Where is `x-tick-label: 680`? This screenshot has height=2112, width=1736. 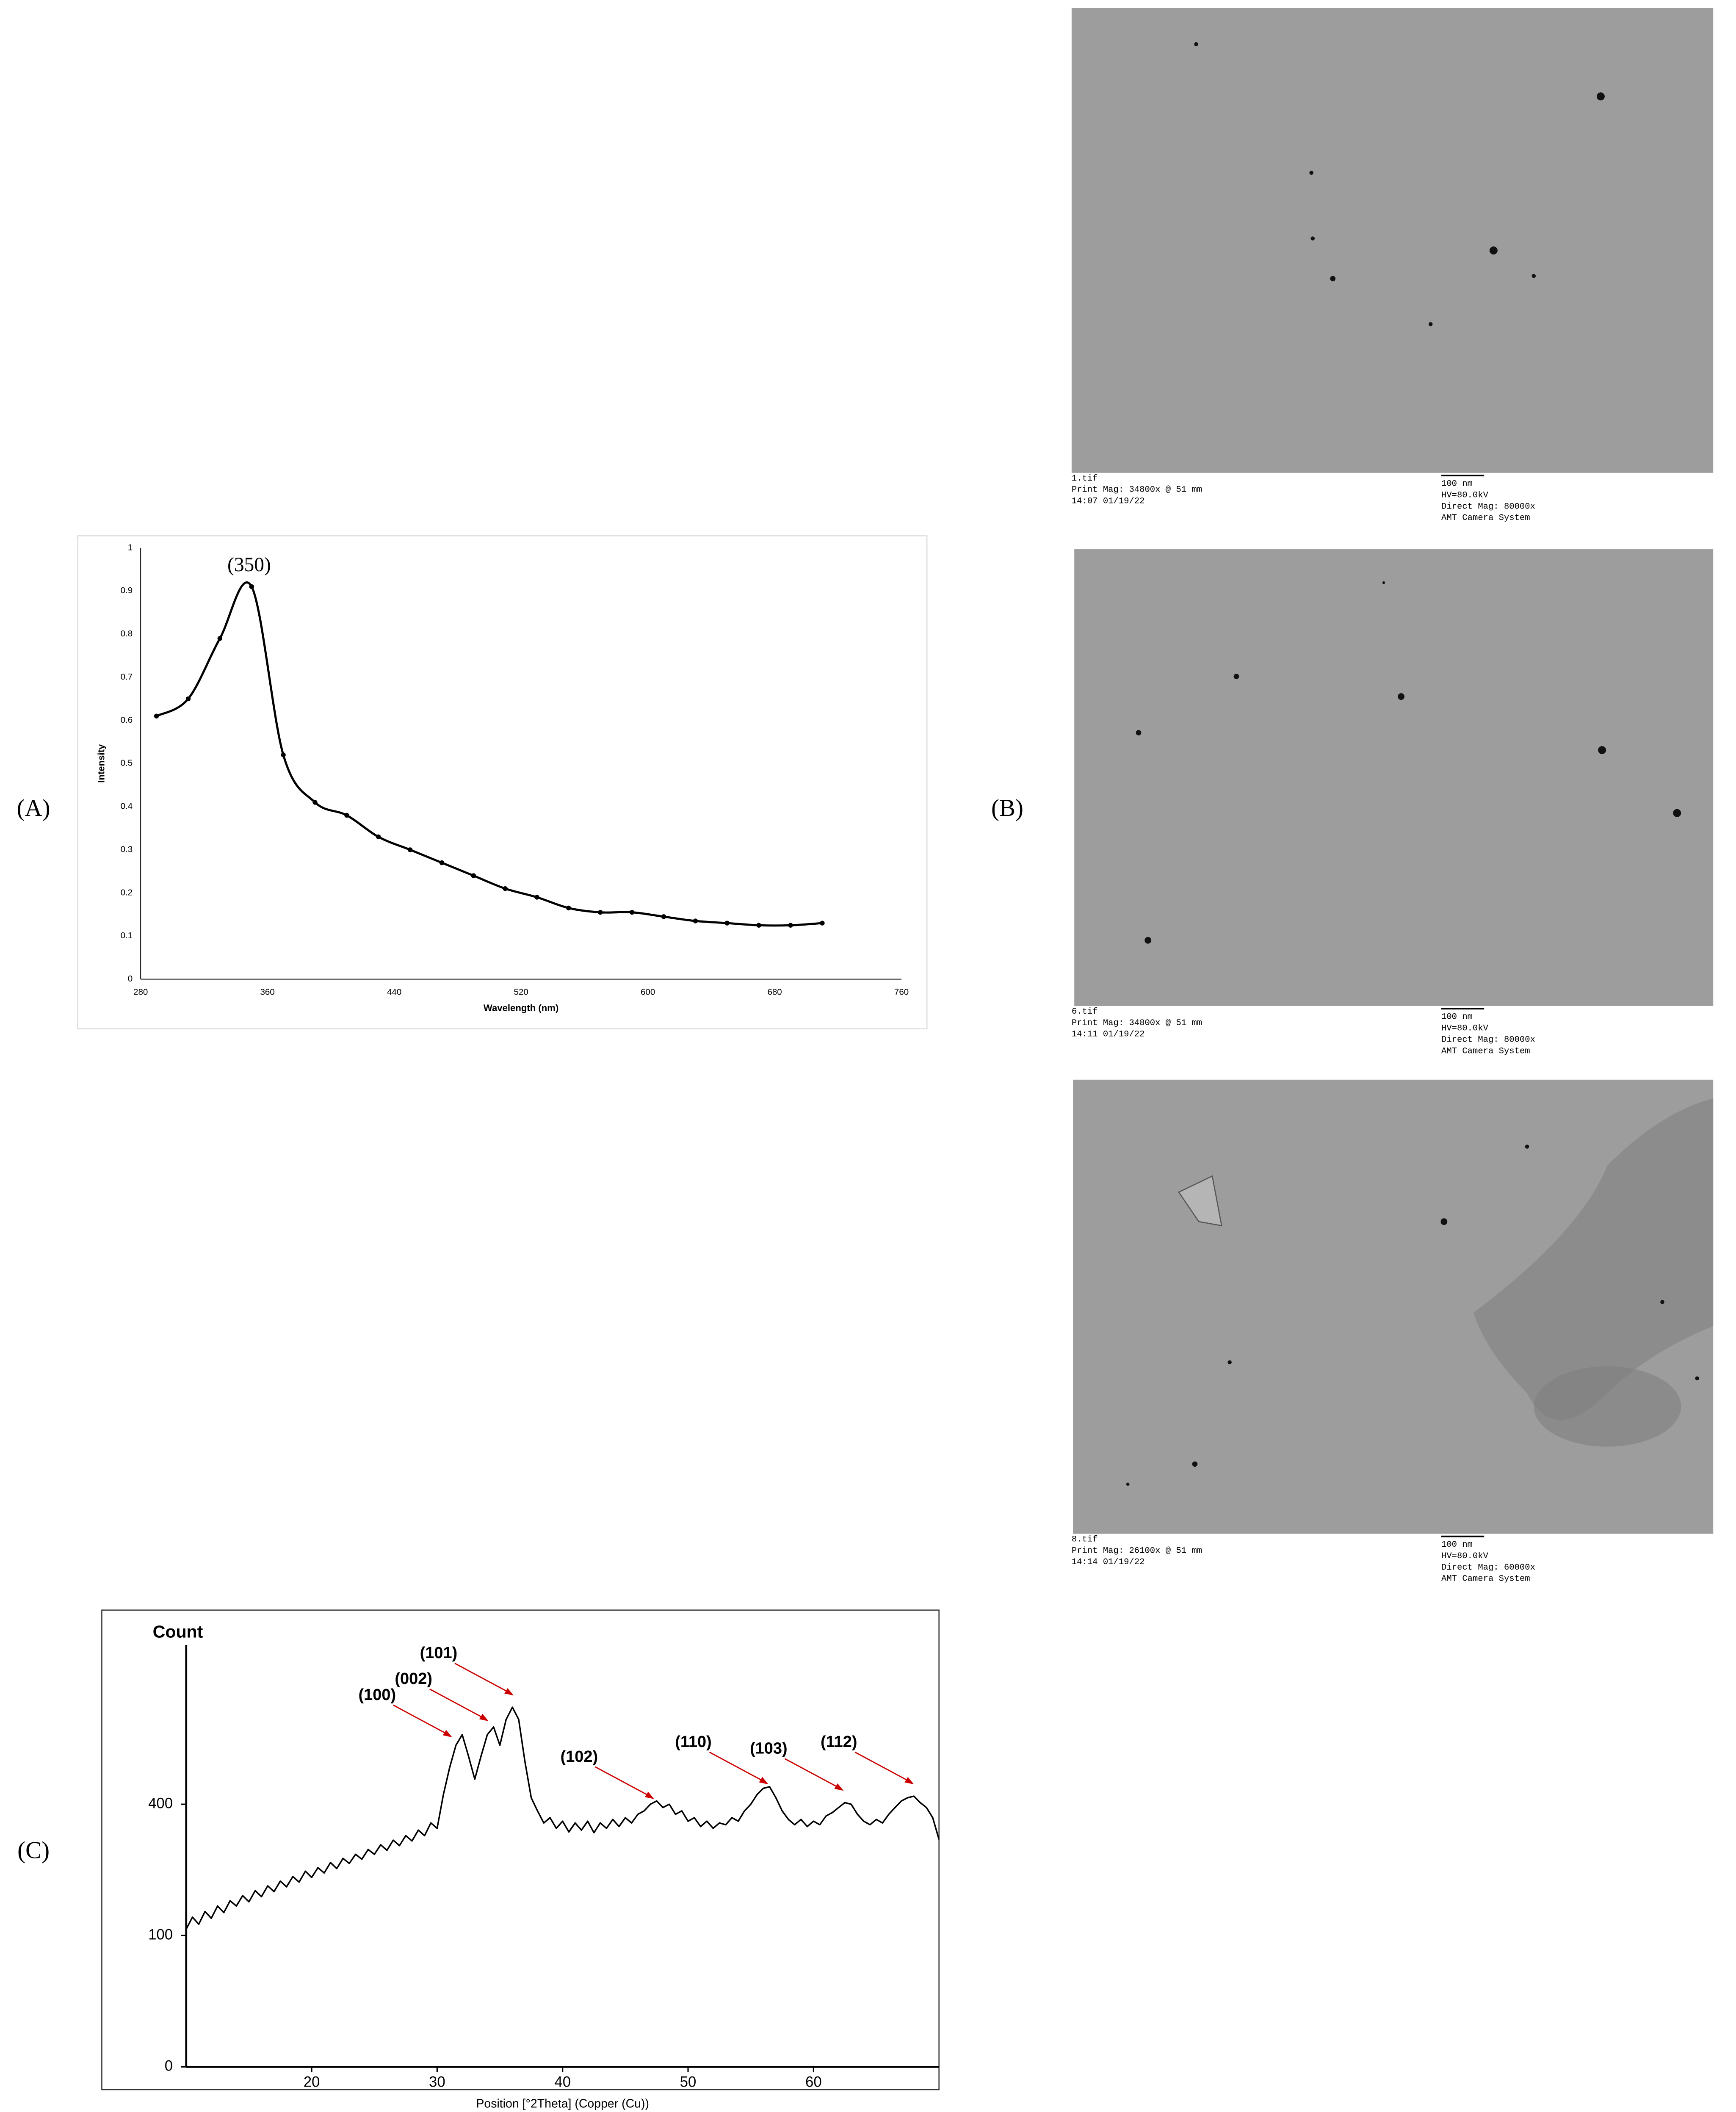
x-tick-label: 680 is located at coordinates (774, 992).